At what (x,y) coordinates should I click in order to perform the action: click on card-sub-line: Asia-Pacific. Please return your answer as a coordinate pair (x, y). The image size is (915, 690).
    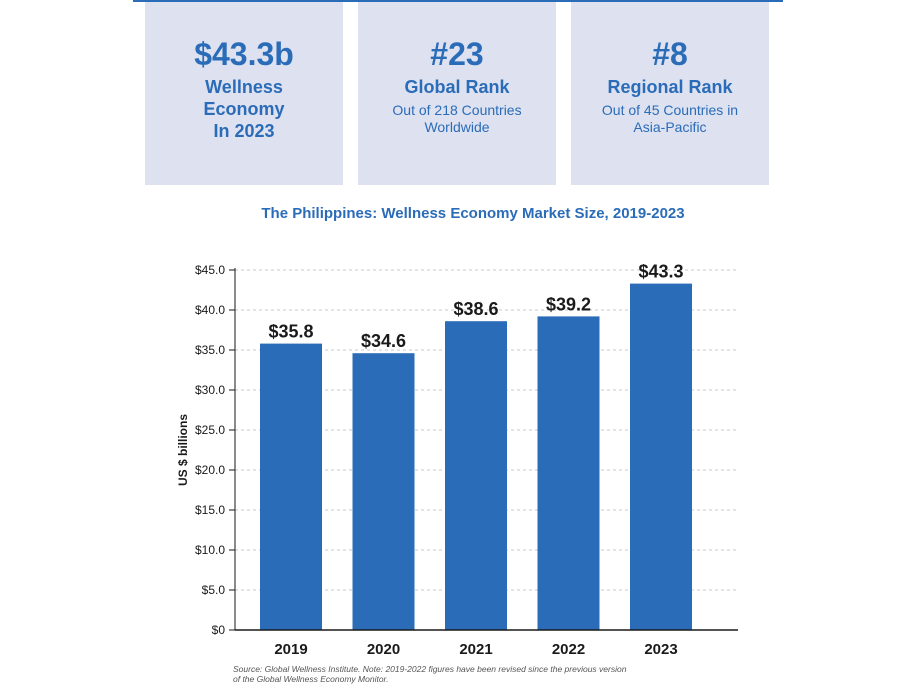
    Looking at the image, I should click on (670, 127).